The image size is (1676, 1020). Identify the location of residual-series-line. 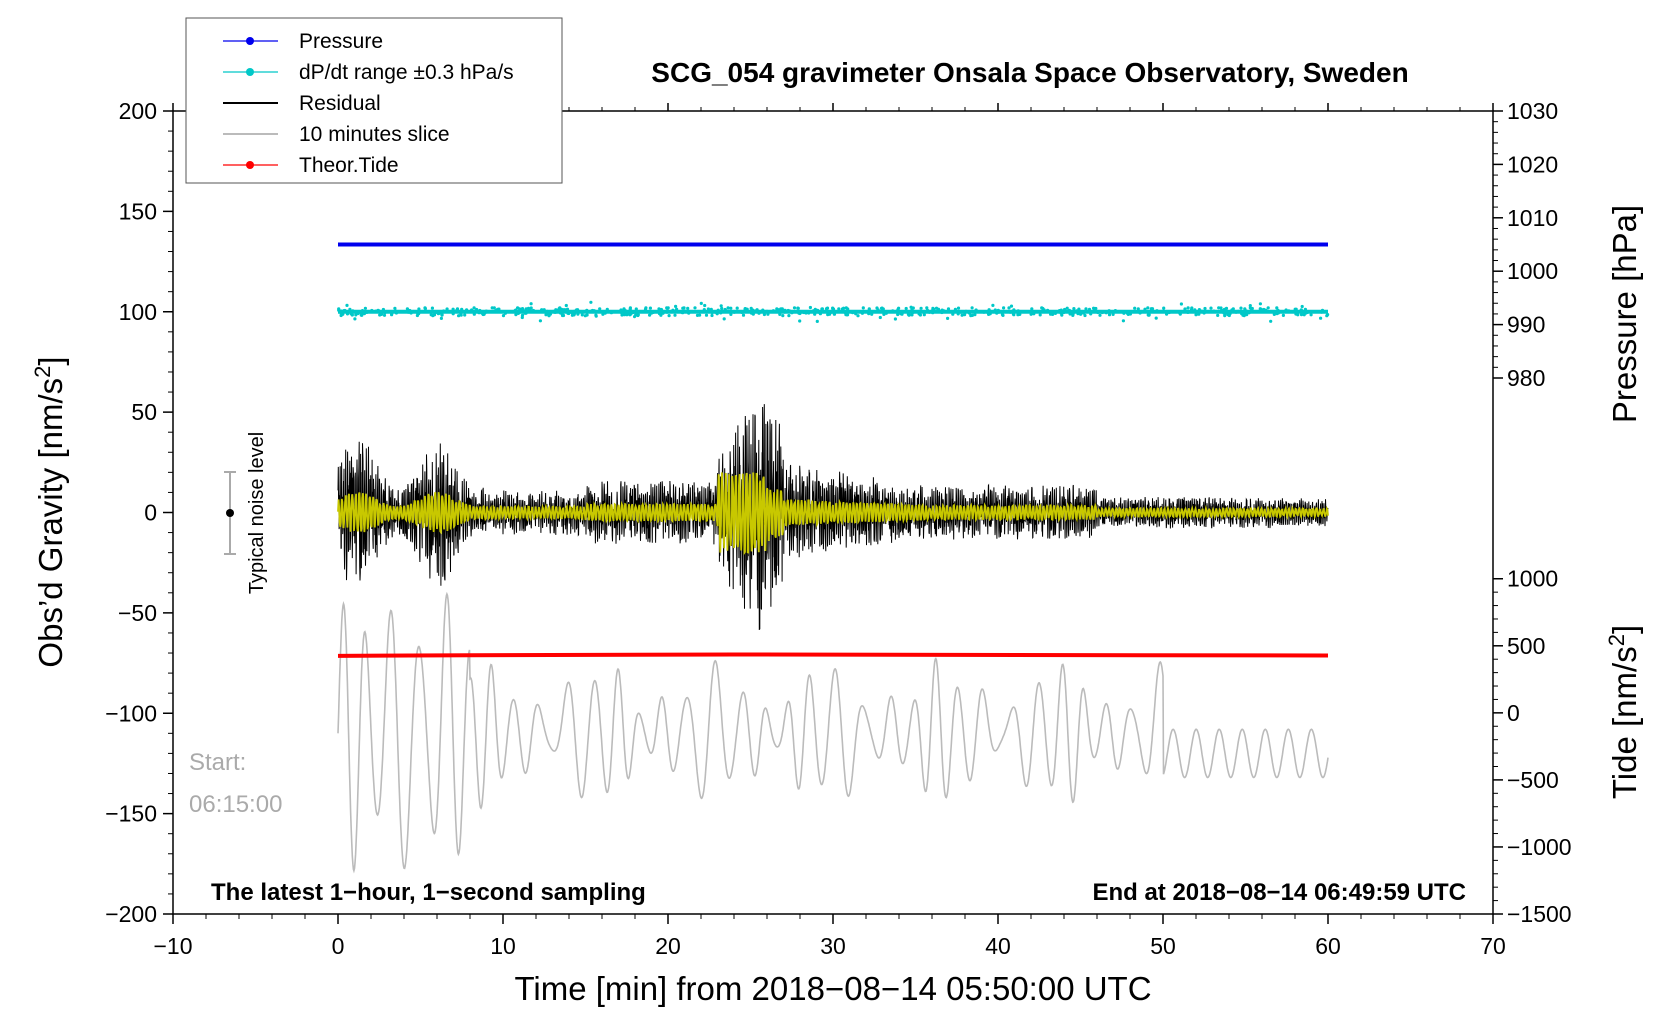
(833, 517).